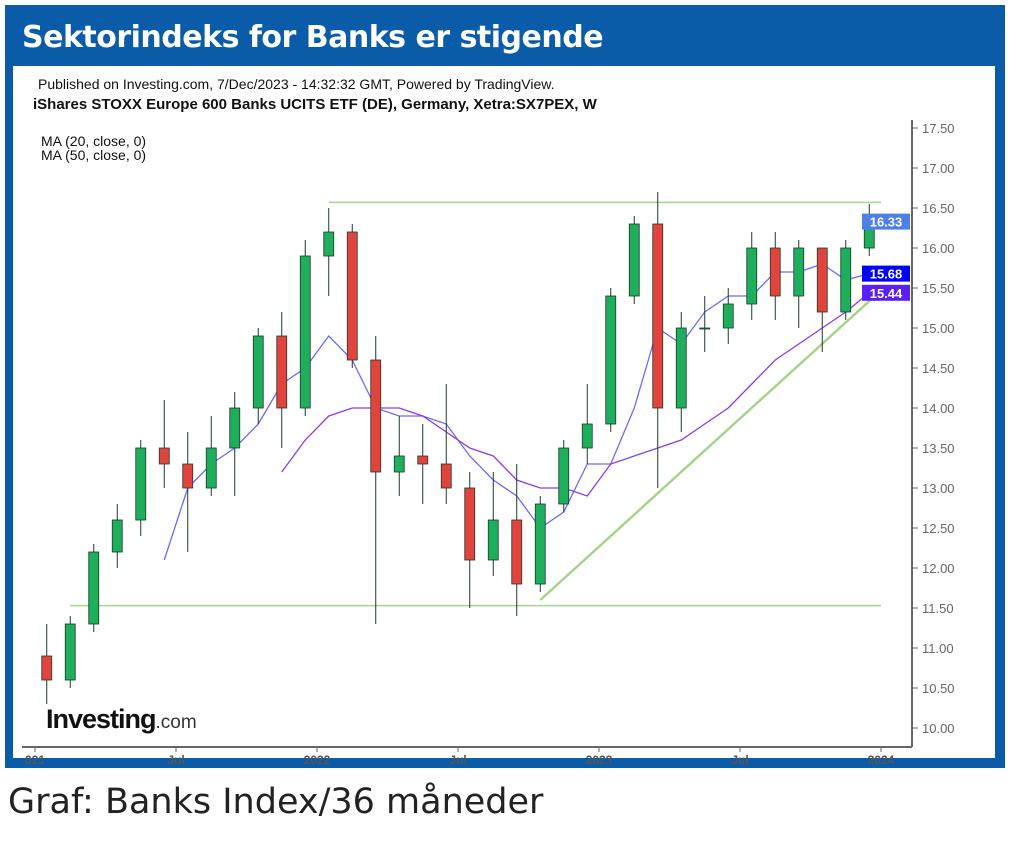 The image size is (1017, 852). What do you see at coordinates (938, 528) in the screenshot?
I see `y-tick-label: 12.50` at bounding box center [938, 528].